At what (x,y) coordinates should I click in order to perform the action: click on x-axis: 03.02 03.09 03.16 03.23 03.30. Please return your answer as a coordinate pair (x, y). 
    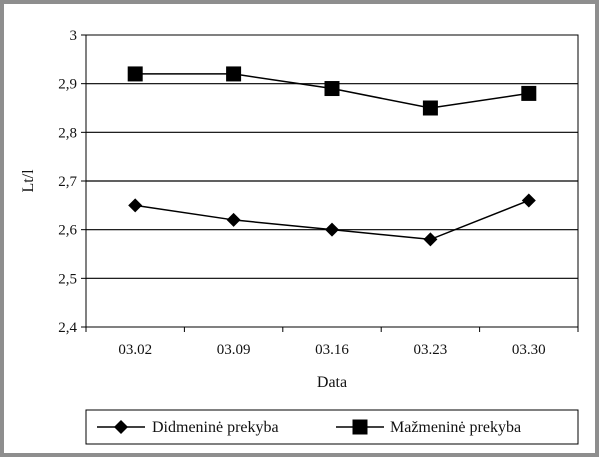
    Looking at the image, I should click on (332, 342).